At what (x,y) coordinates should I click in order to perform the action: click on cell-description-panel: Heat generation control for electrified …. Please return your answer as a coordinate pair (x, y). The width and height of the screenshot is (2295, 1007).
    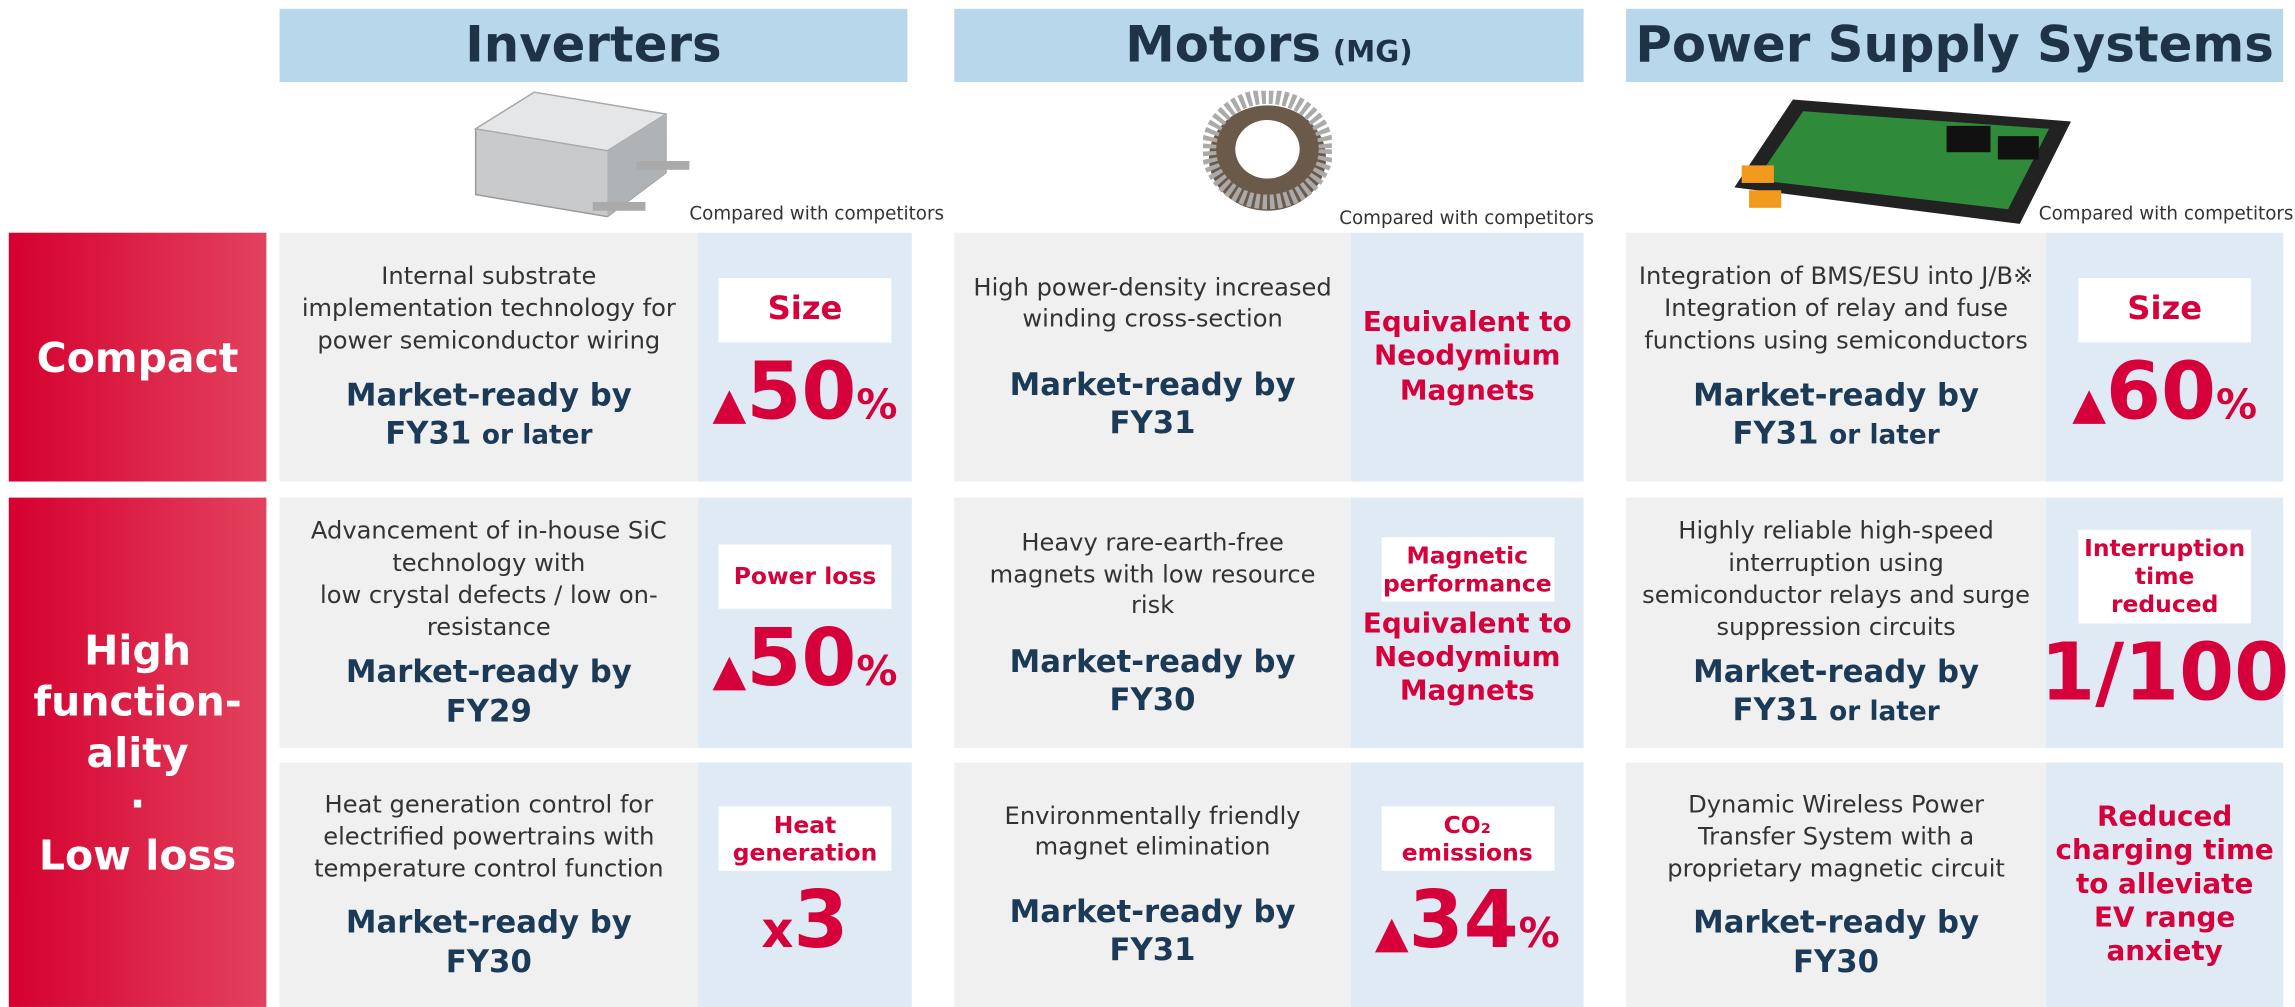
    Looking at the image, I should click on (489, 884).